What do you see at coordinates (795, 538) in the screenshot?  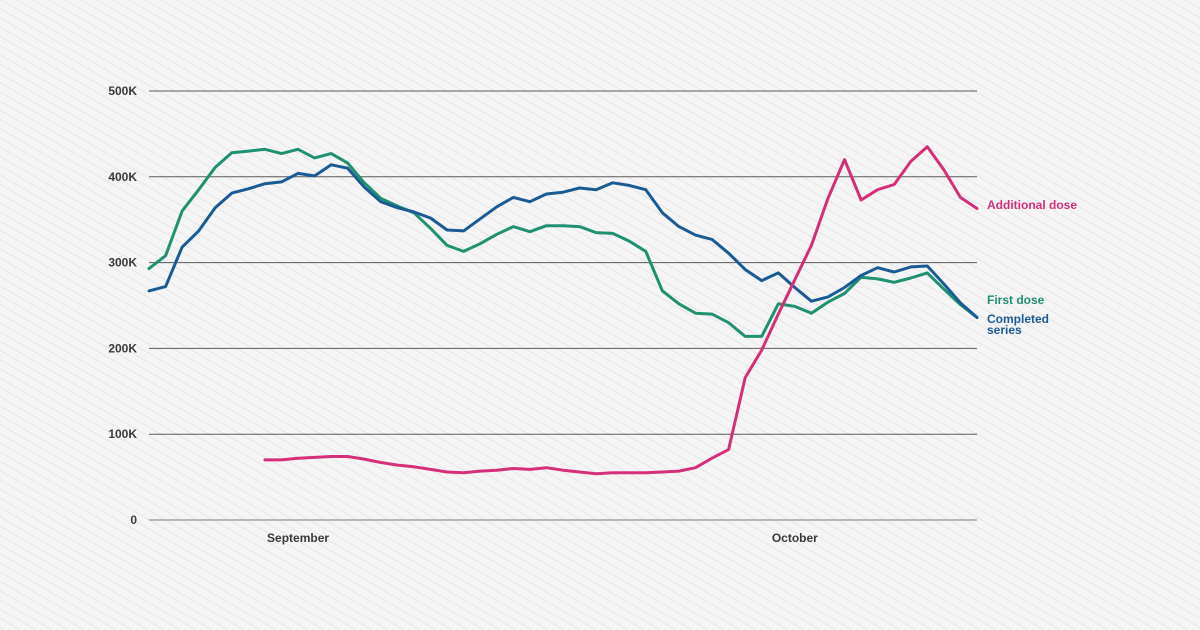 I see `x-tick-label: October` at bounding box center [795, 538].